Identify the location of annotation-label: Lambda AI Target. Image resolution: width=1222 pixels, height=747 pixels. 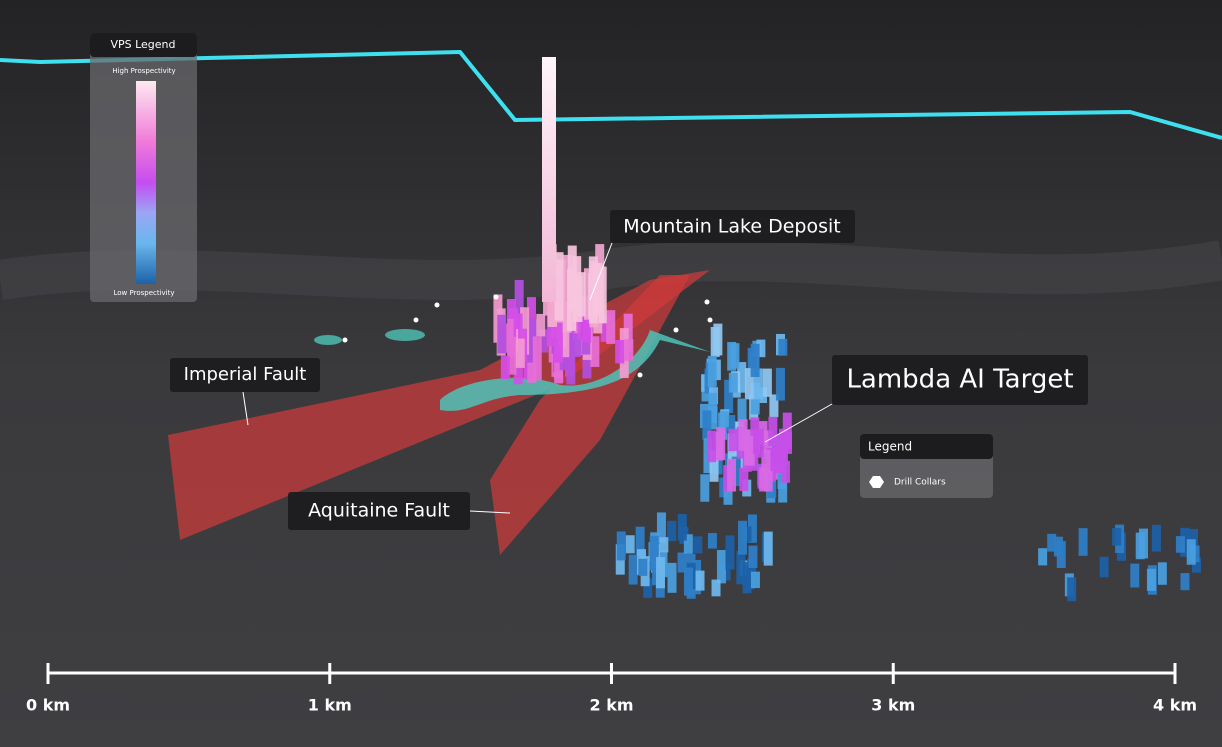
(959, 380).